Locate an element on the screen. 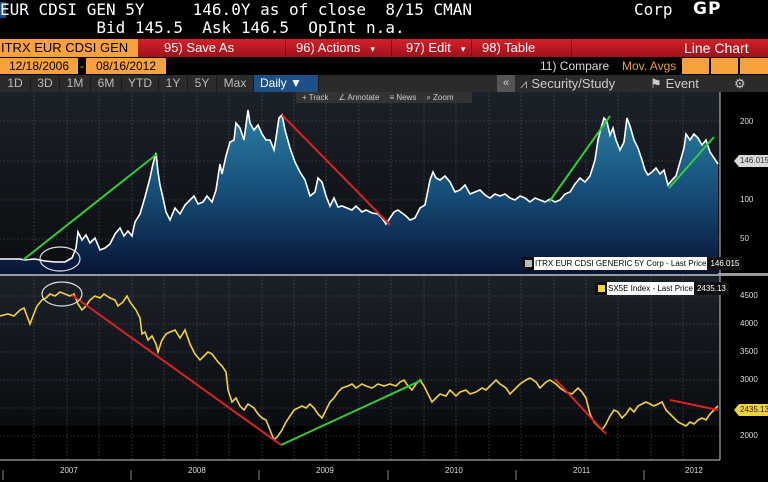 The height and width of the screenshot is (482, 768). sx5e-legend-value: 2435.13 is located at coordinates (711, 288).